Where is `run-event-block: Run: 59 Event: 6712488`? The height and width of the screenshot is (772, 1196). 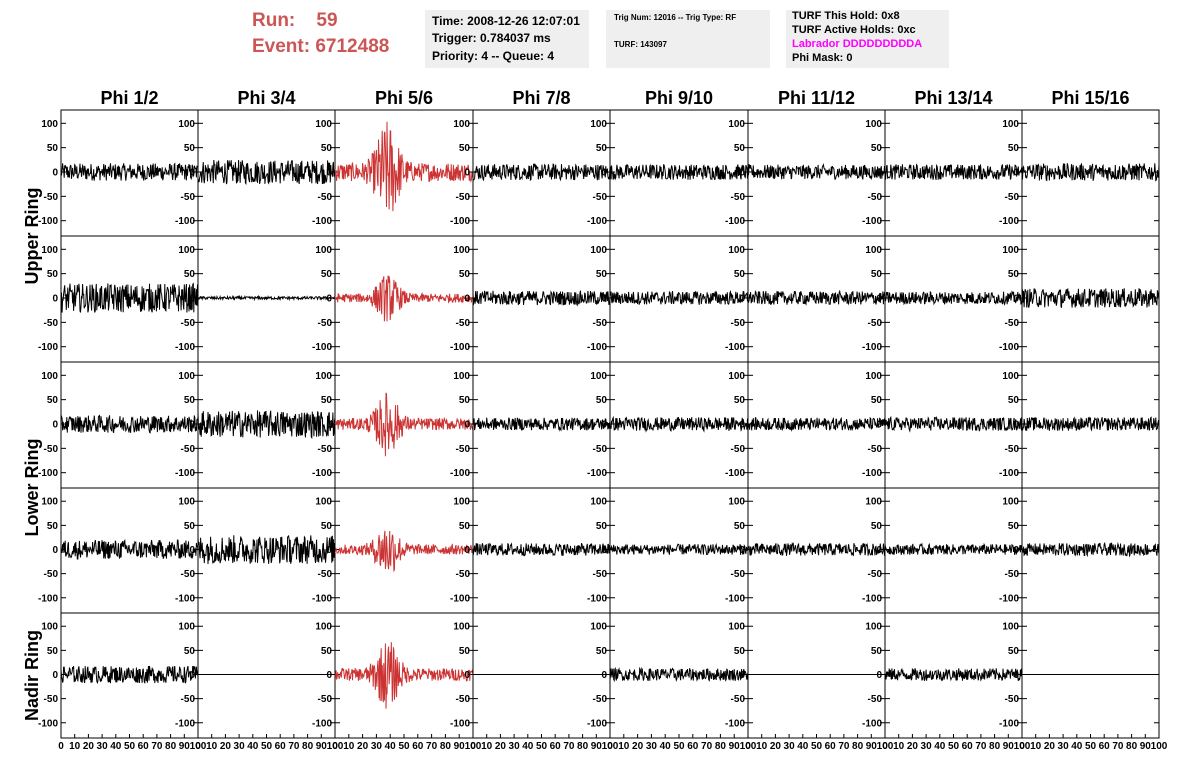
run-event-block: Run: 59 Event: 6712488 is located at coordinates (337, 34).